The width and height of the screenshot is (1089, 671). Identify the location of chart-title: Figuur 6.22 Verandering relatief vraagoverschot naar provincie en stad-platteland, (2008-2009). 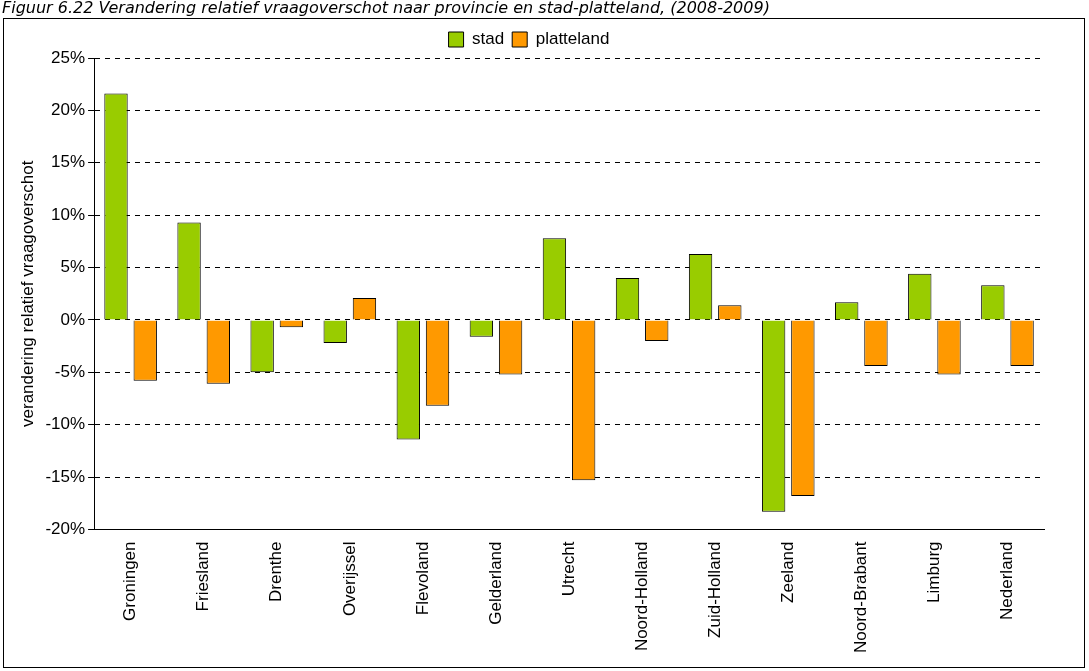
(386, 8).